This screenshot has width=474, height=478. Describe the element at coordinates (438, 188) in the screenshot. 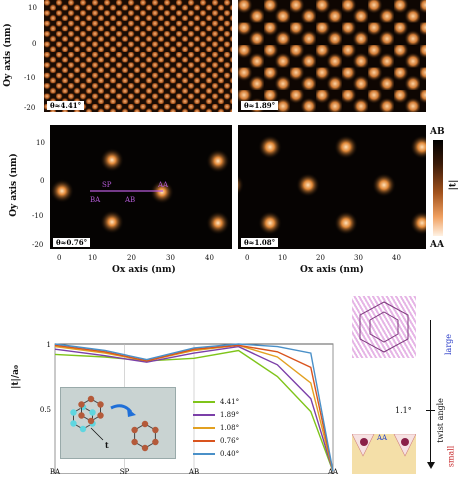

I see `colorbar` at that location.